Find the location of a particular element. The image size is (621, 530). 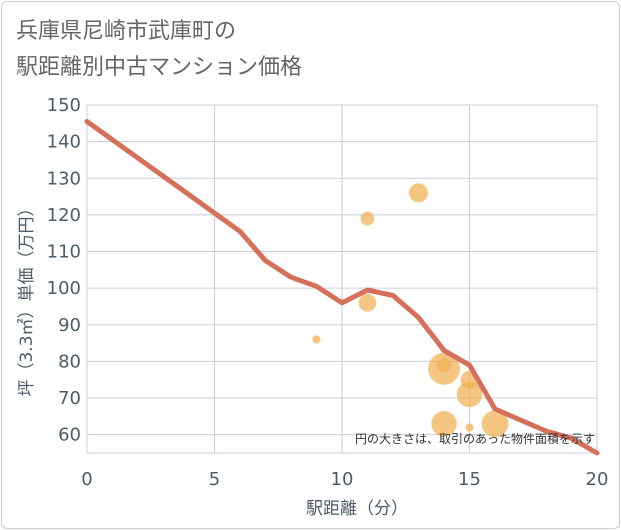

x-tick-label: 10 is located at coordinates (342, 479).